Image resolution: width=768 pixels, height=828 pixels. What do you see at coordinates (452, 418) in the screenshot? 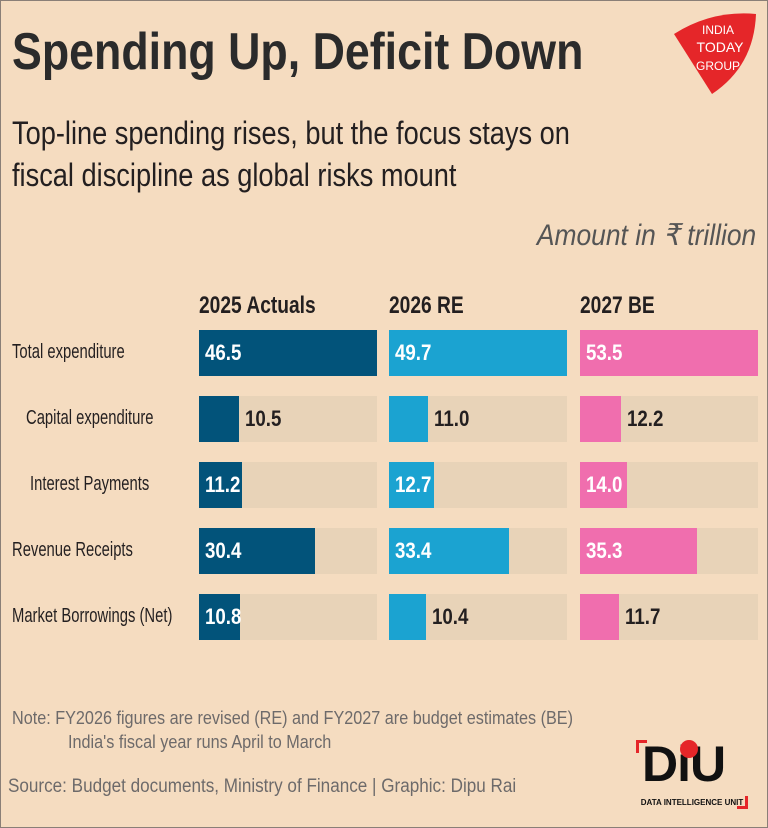
I see `data-label-text: 11.0` at bounding box center [452, 418].